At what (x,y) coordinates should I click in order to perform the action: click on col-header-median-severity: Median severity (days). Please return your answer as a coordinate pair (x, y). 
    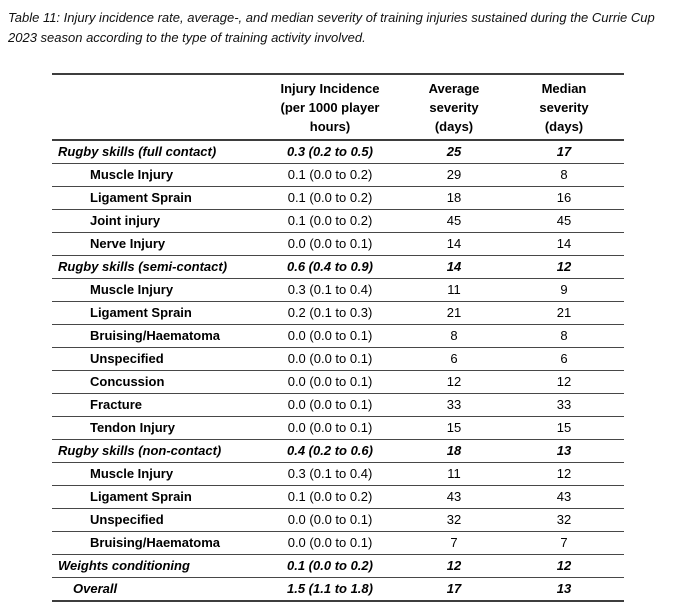
    Looking at the image, I should click on (564, 107).